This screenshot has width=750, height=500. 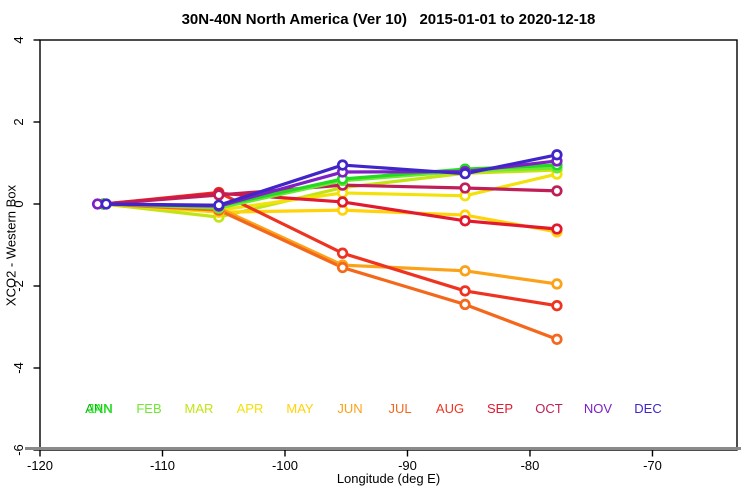 What do you see at coordinates (250, 408) in the screenshot?
I see `legend-item-apr: APR` at bounding box center [250, 408].